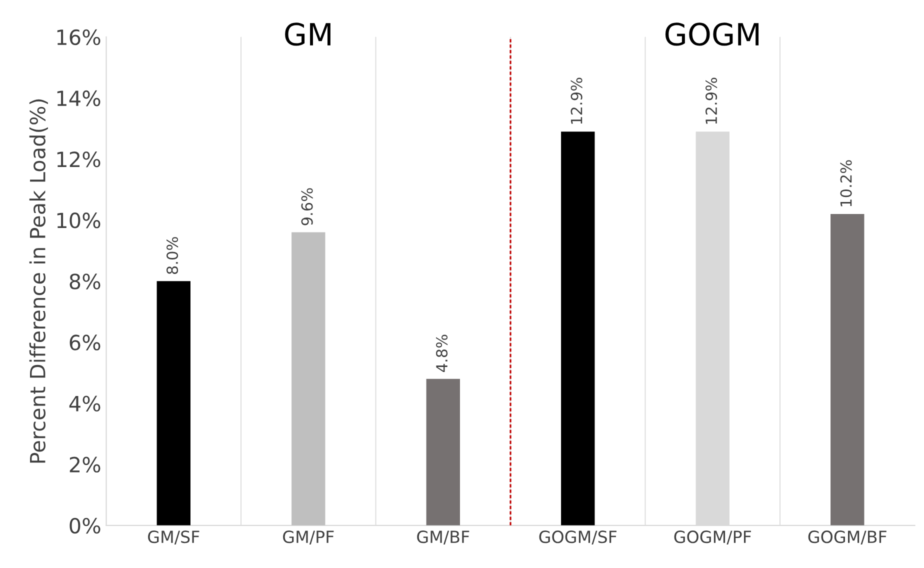  I want to click on data-label: 9.6%, so click(307, 207).